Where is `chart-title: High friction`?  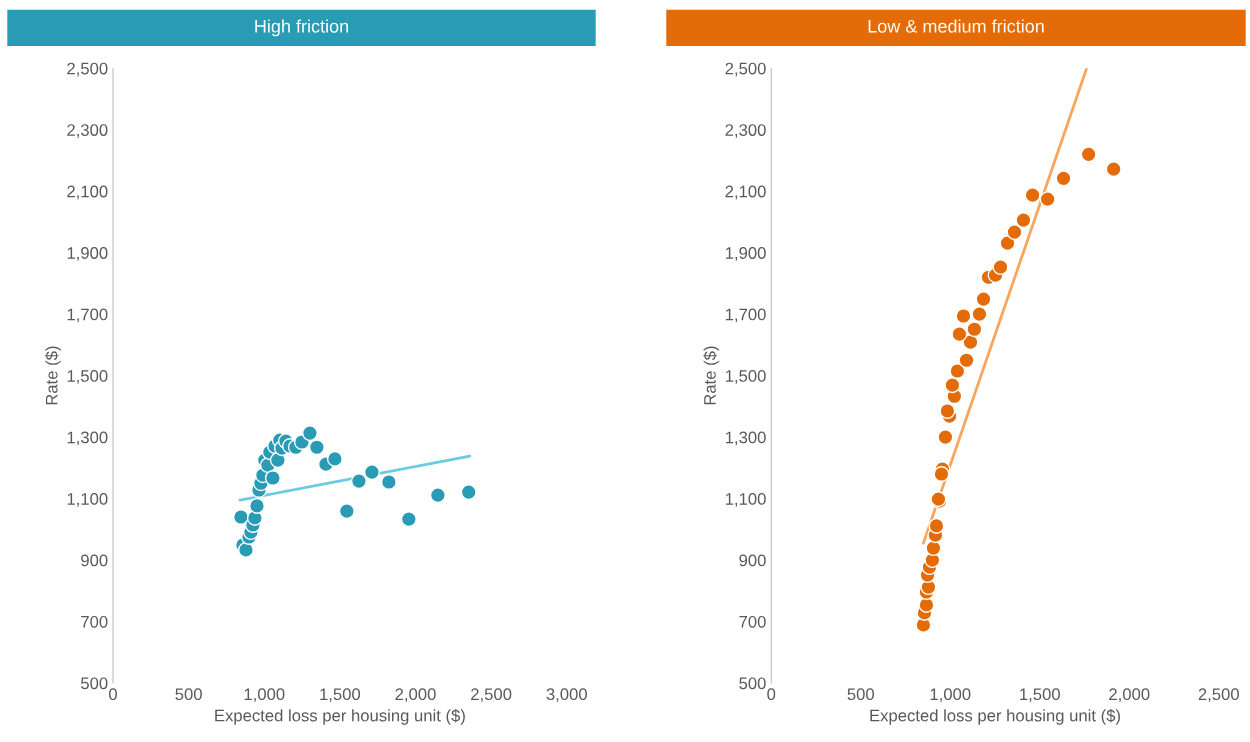 chart-title: High friction is located at coordinates (301, 28).